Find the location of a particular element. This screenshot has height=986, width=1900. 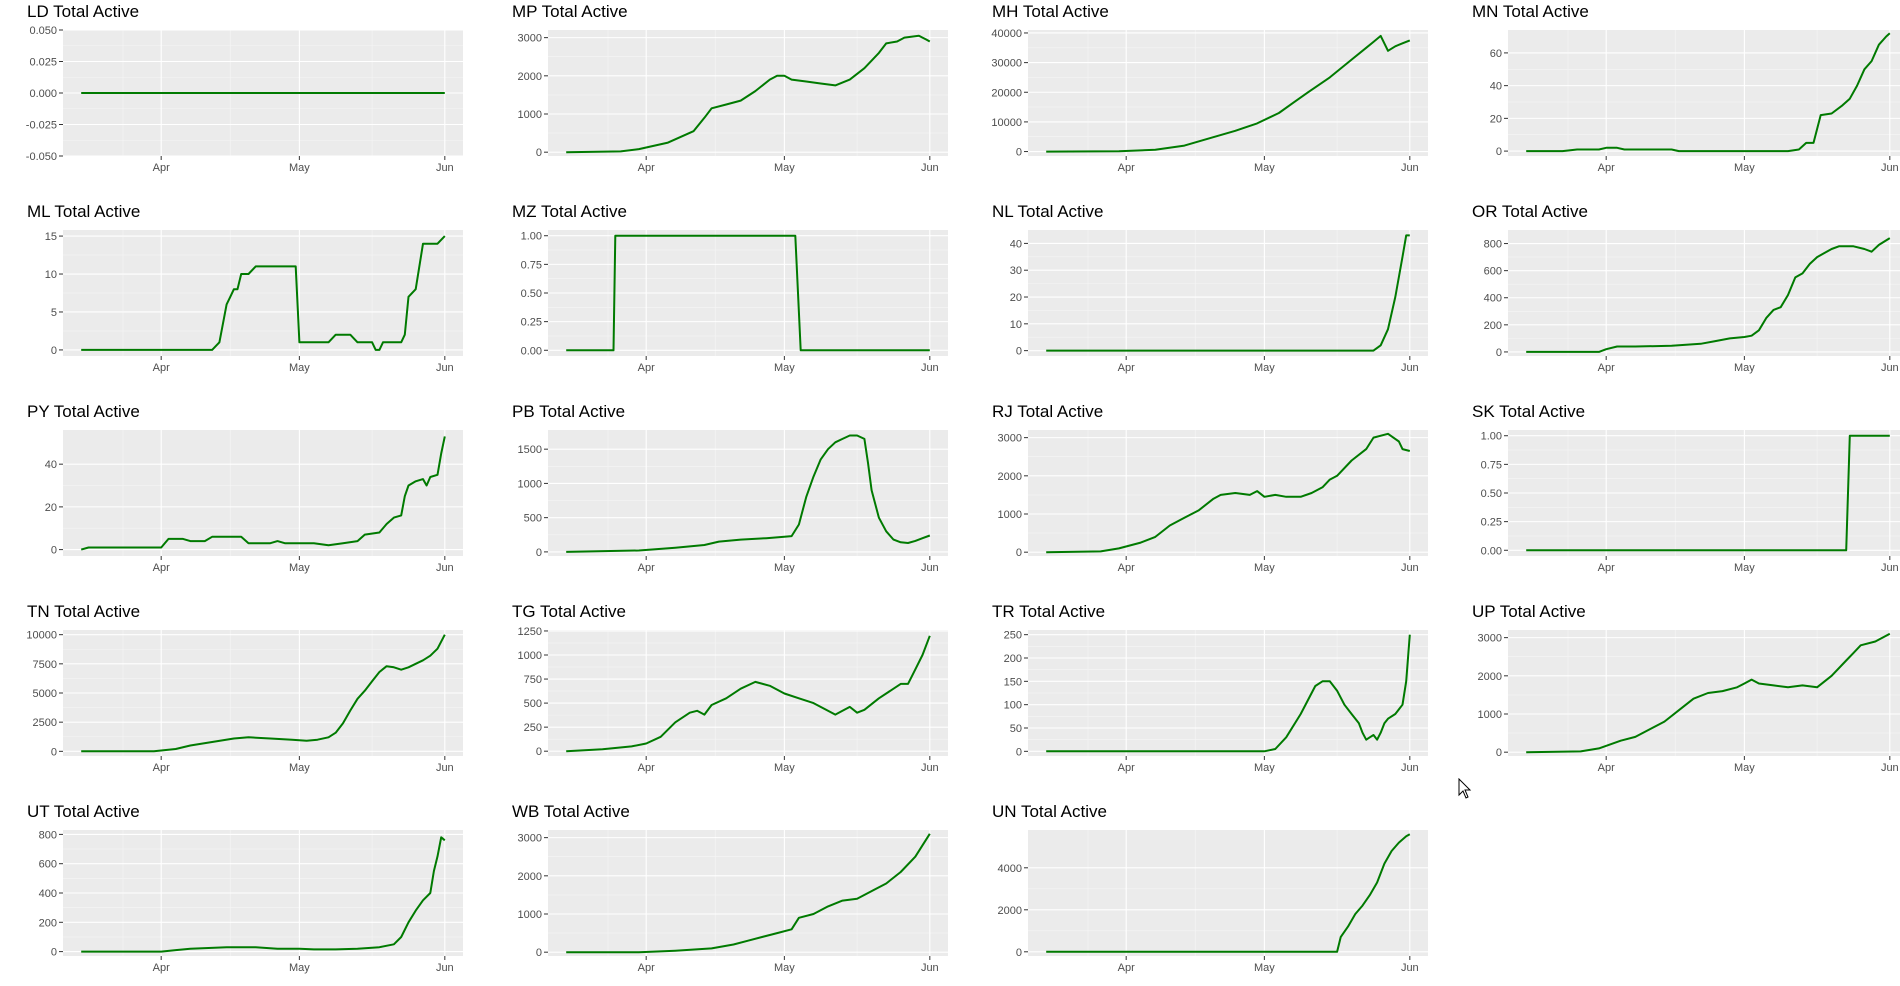

chart-panel: 0 2000 4000 Apr May Jun UN Total Active is located at coordinates (1202, 894).